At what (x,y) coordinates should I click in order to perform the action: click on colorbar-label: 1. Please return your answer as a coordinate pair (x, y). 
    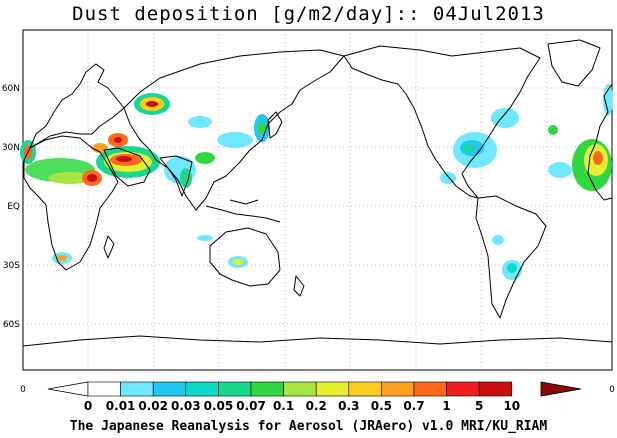
    Looking at the image, I should click on (446, 406).